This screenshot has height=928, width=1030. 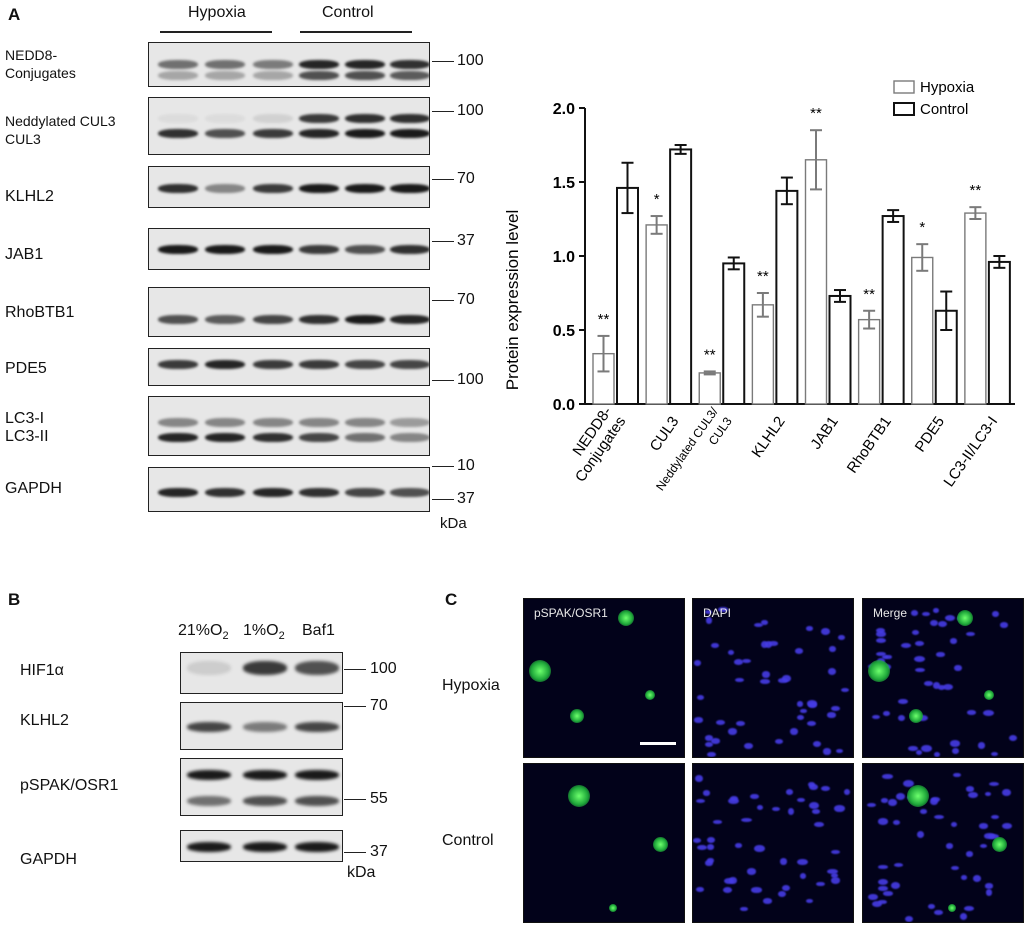 What do you see at coordinates (69, 785) in the screenshot?
I see `blot-b-label-2: pSPAK/OSR1` at bounding box center [69, 785].